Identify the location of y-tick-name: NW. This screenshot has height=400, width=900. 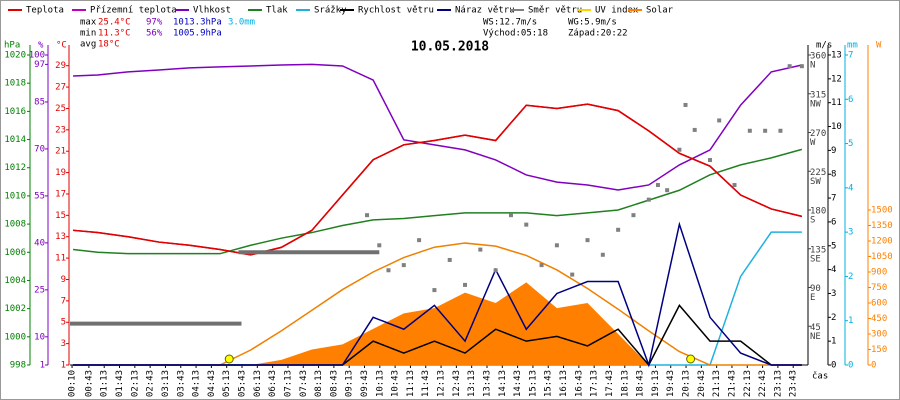
(815, 104).